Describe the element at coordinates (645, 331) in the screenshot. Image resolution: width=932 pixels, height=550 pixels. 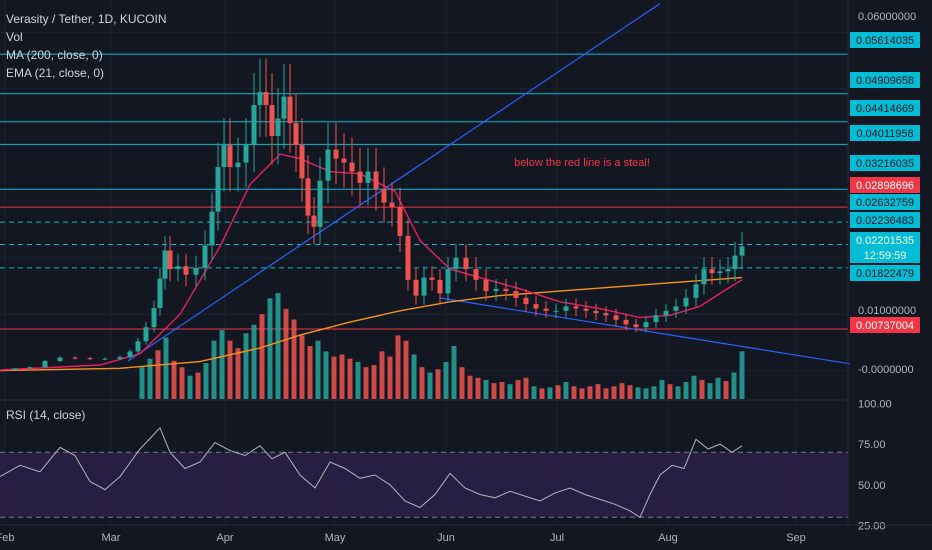
I see `trendline` at that location.